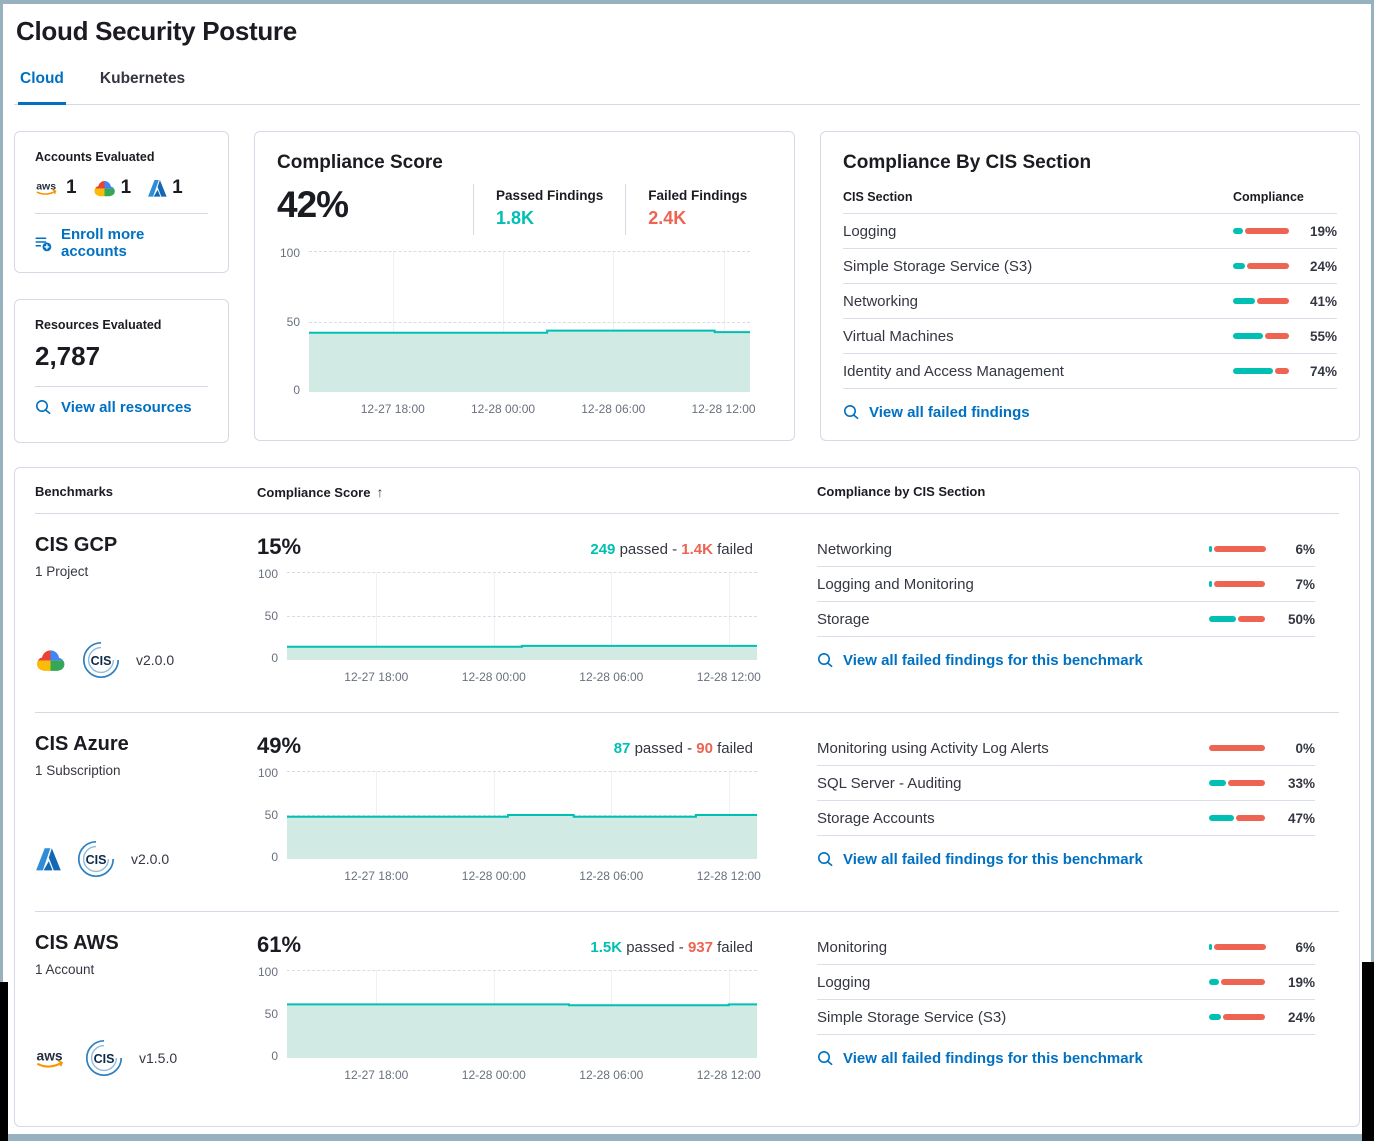 The image size is (1374, 1141). Describe the element at coordinates (82, 744) in the screenshot. I see `benchmark-name: CIS Azure` at that location.